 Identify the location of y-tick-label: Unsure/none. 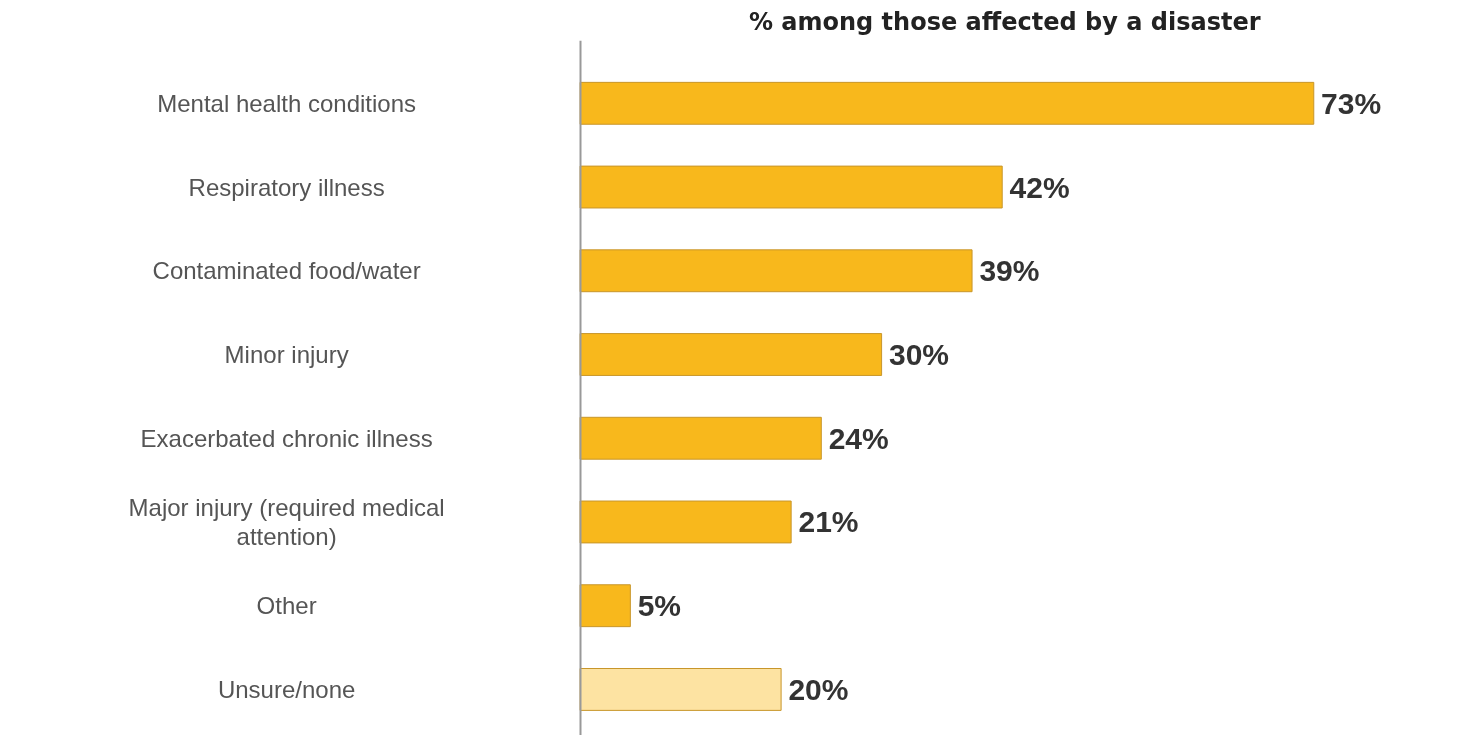
(286, 689).